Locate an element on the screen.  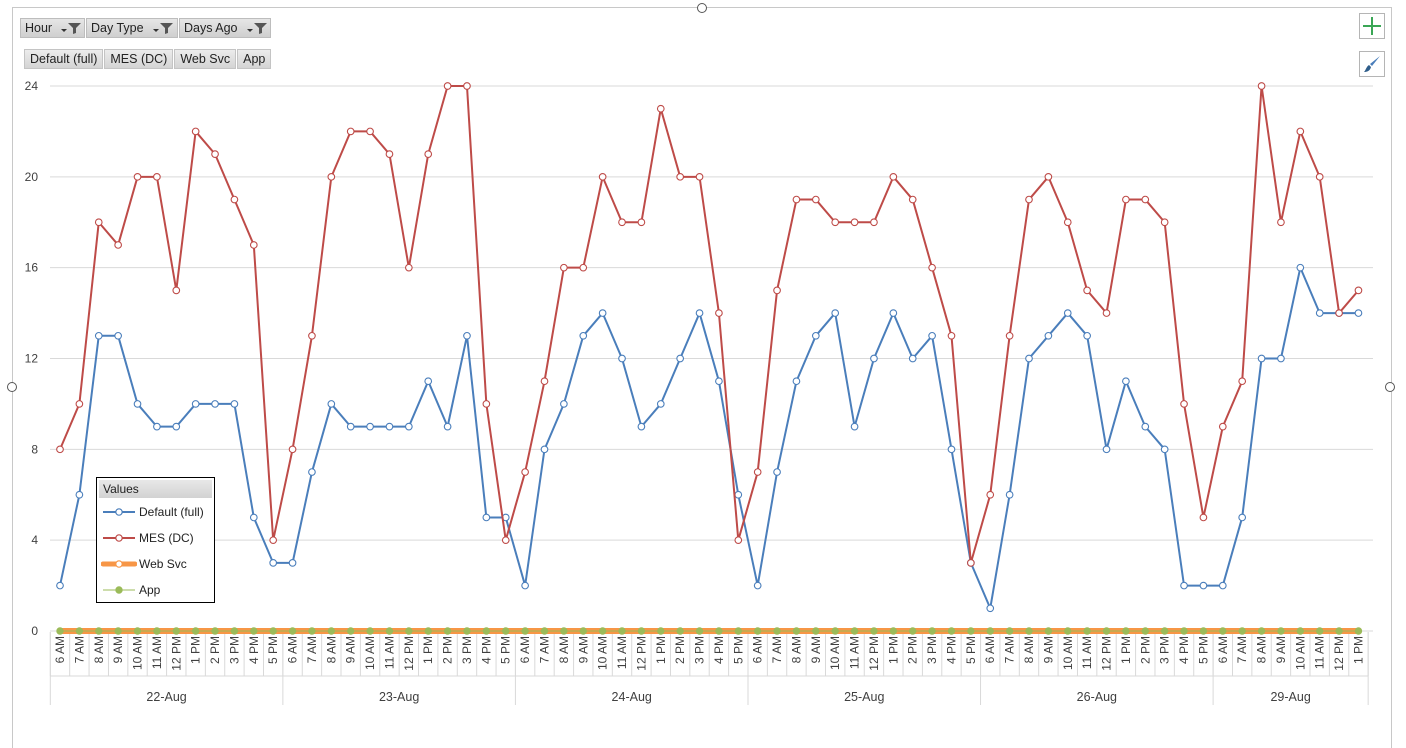
legend-item-app: App is located at coordinates (130, 590).